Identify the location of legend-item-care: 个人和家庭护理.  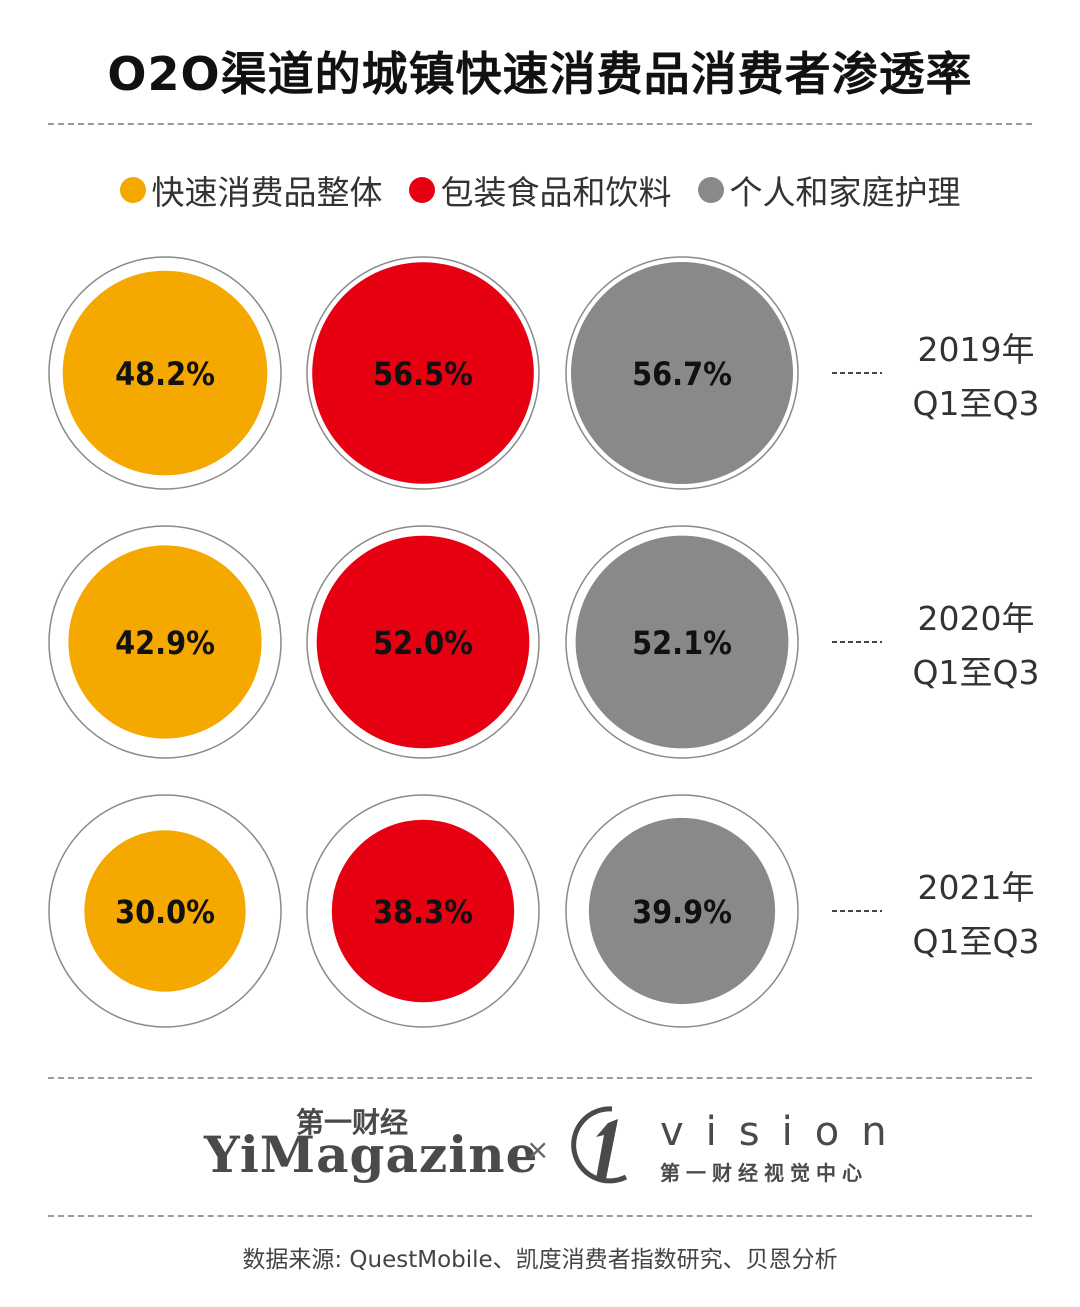
(829, 190).